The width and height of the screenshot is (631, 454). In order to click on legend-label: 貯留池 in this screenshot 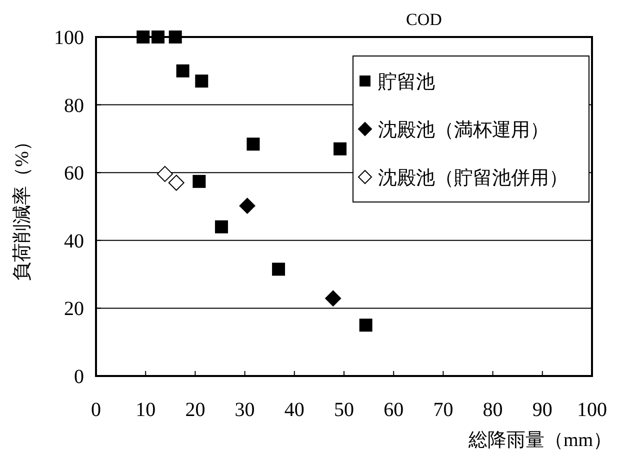, I will do `click(406, 82)`.